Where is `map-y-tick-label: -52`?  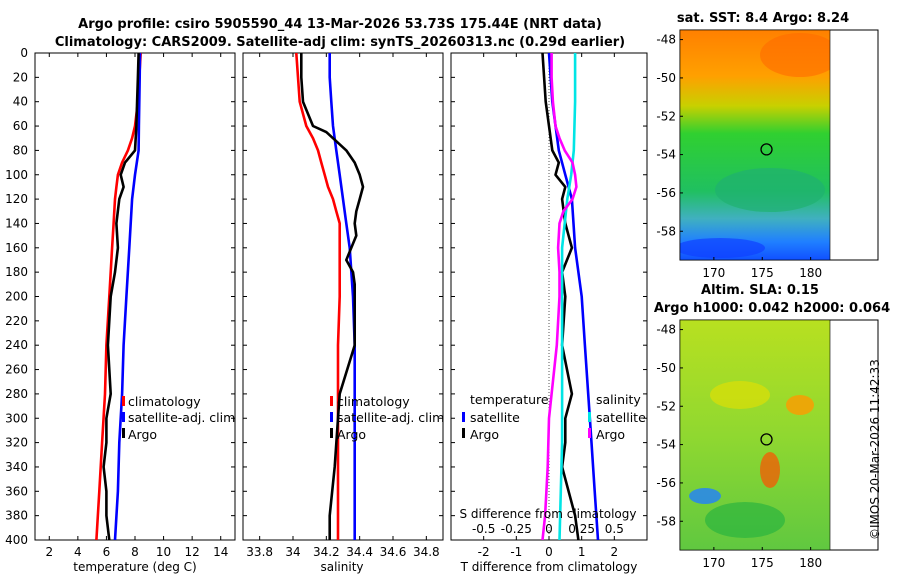
map-y-tick-label: -52 is located at coordinates (666, 116).